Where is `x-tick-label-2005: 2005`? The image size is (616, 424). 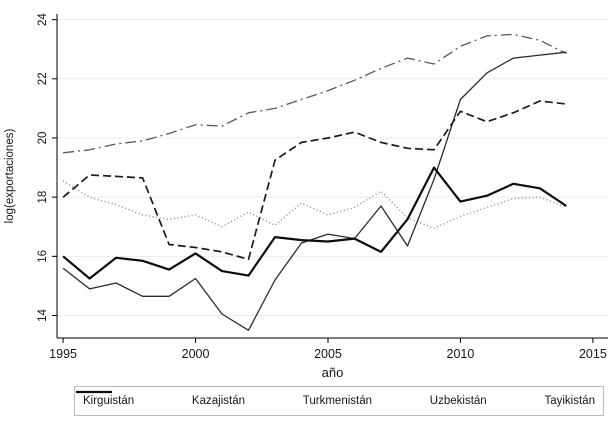 x-tick-label-2005: 2005 is located at coordinates (328, 354).